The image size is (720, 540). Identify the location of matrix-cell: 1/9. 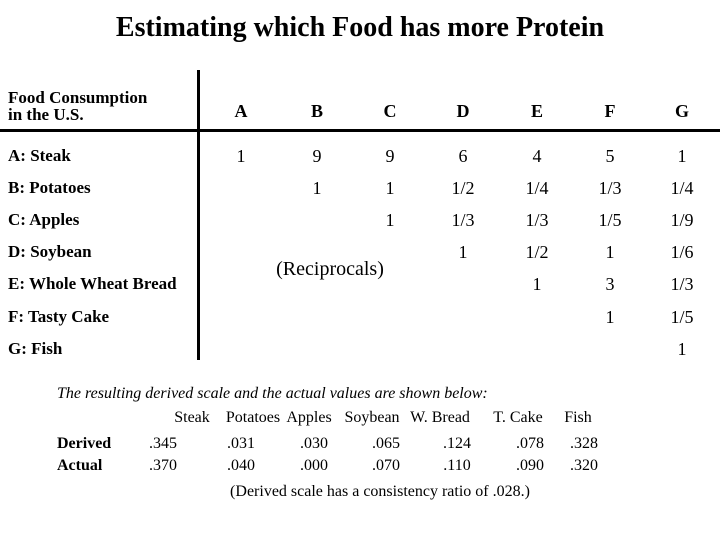
(682, 220).